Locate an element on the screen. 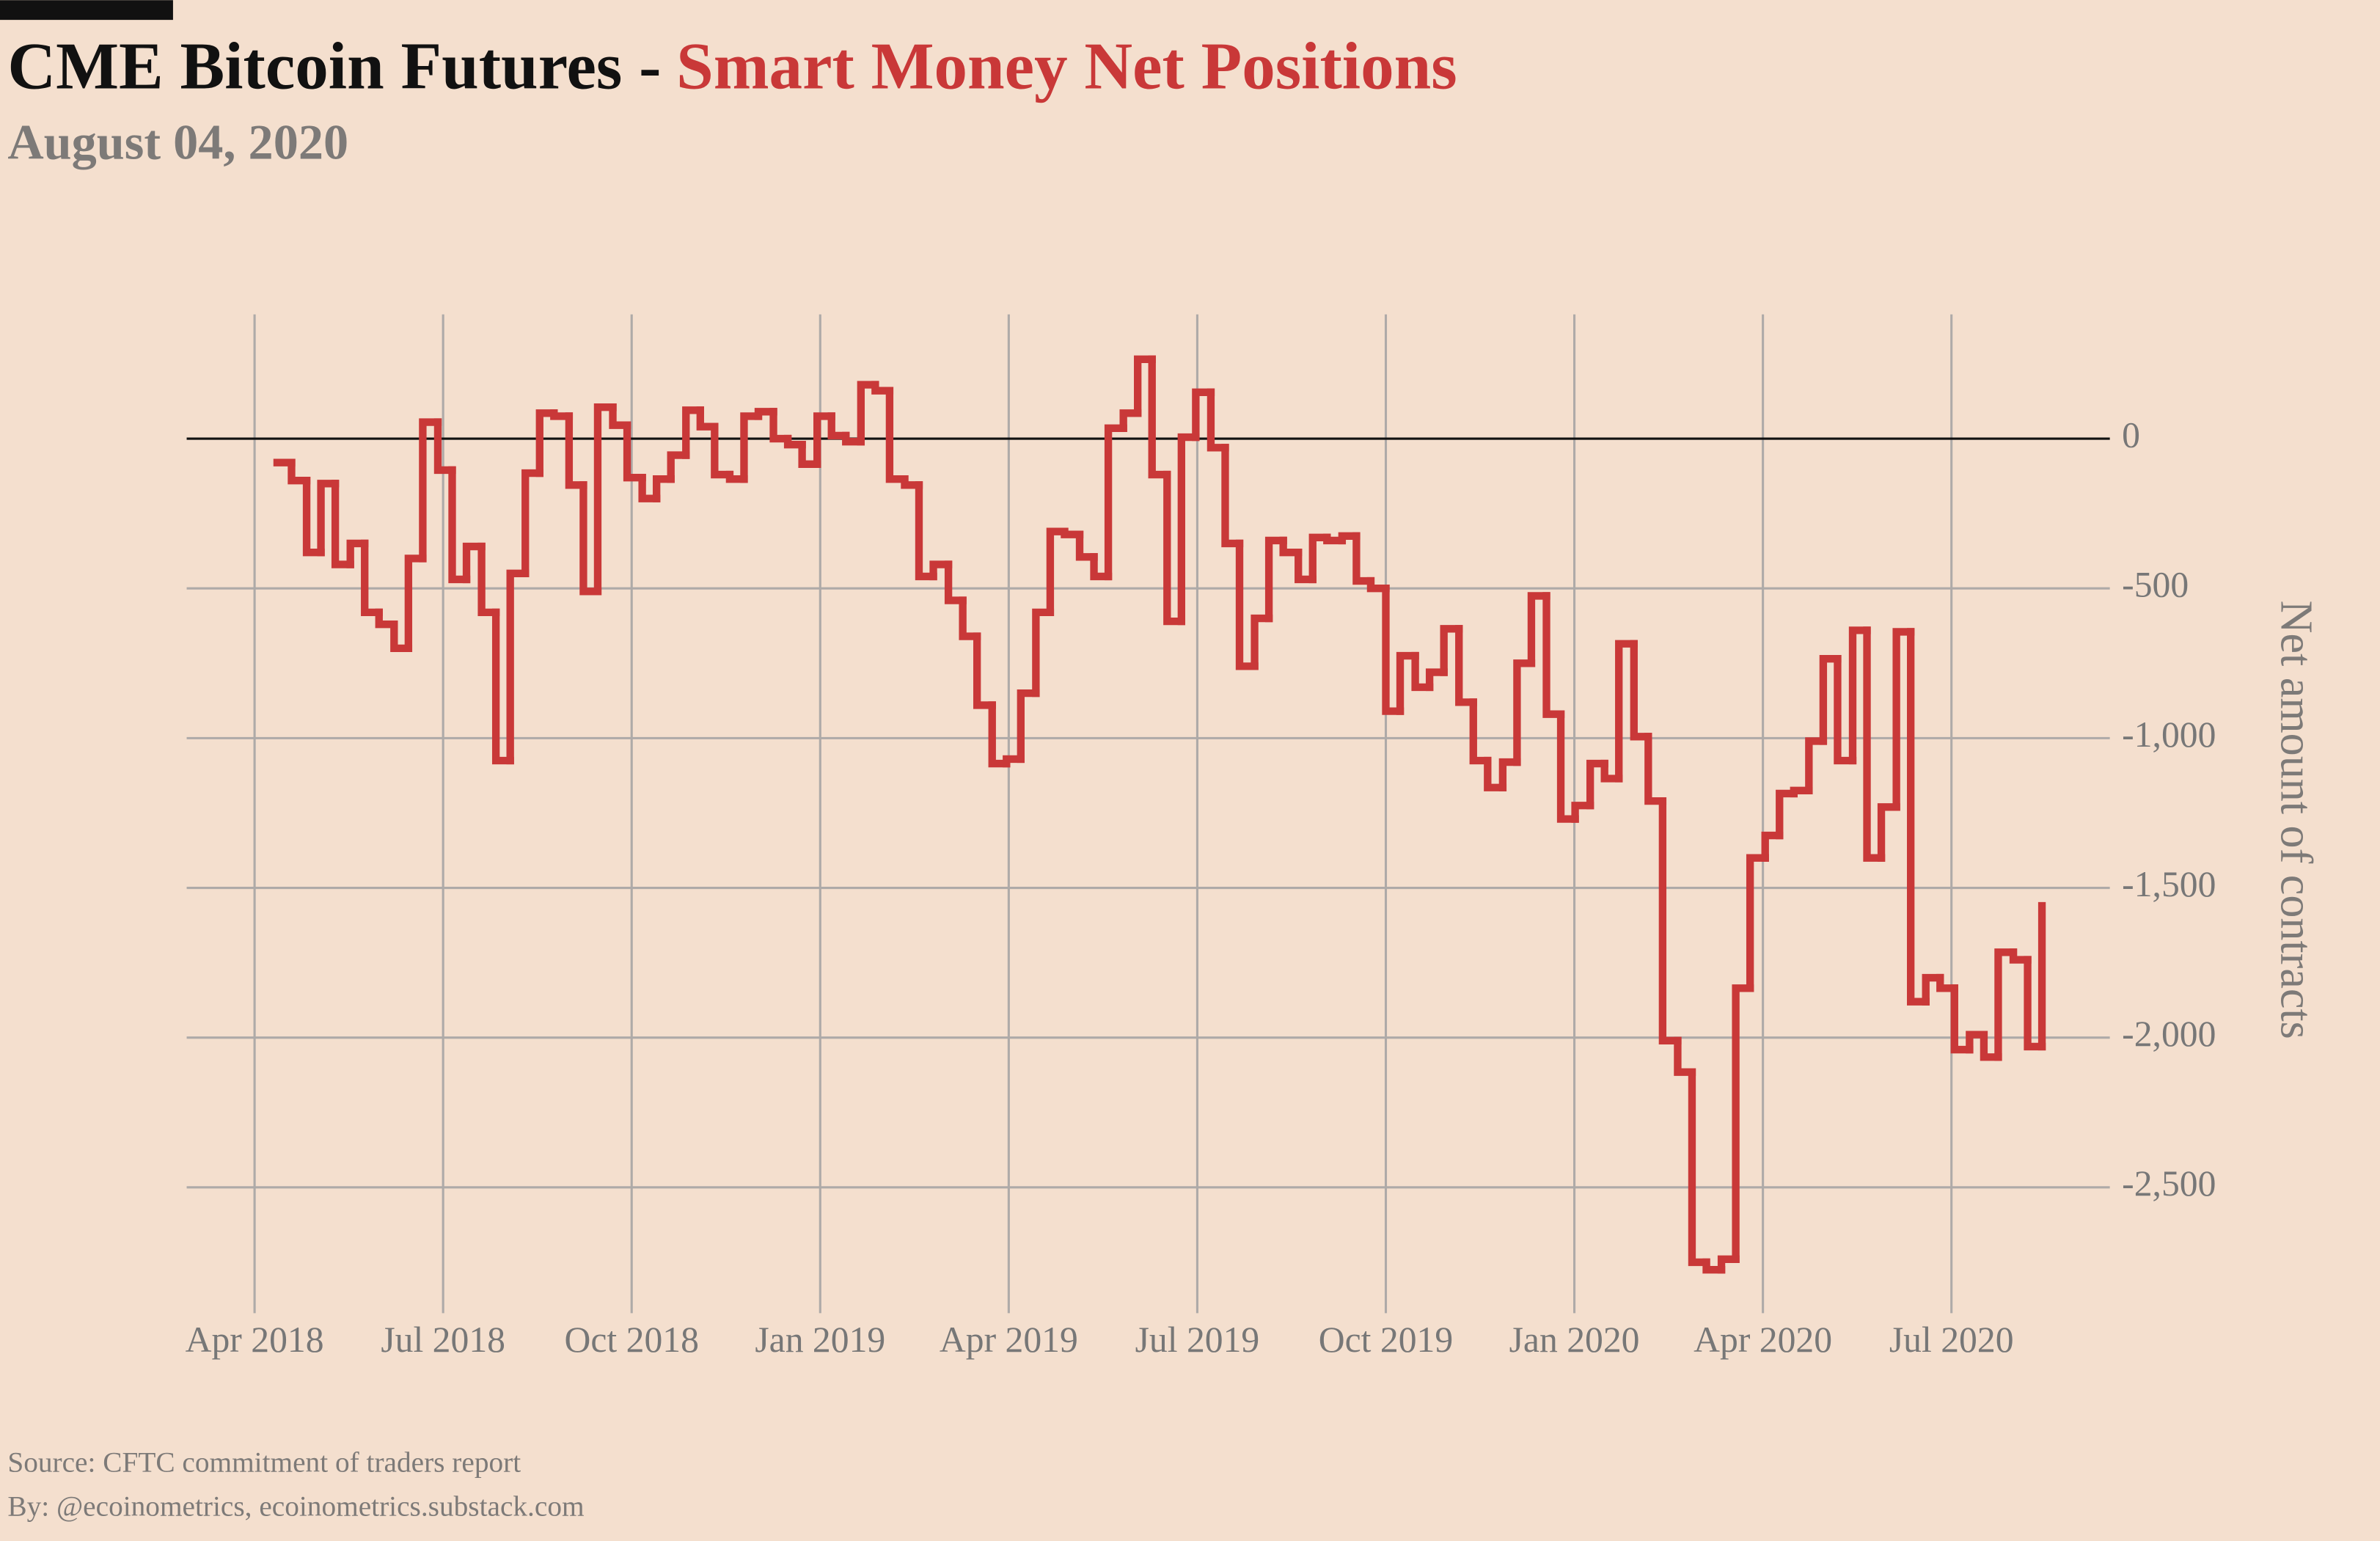 The width and height of the screenshot is (2380, 1541). y-tick-label: -1,000 is located at coordinates (2169, 734).